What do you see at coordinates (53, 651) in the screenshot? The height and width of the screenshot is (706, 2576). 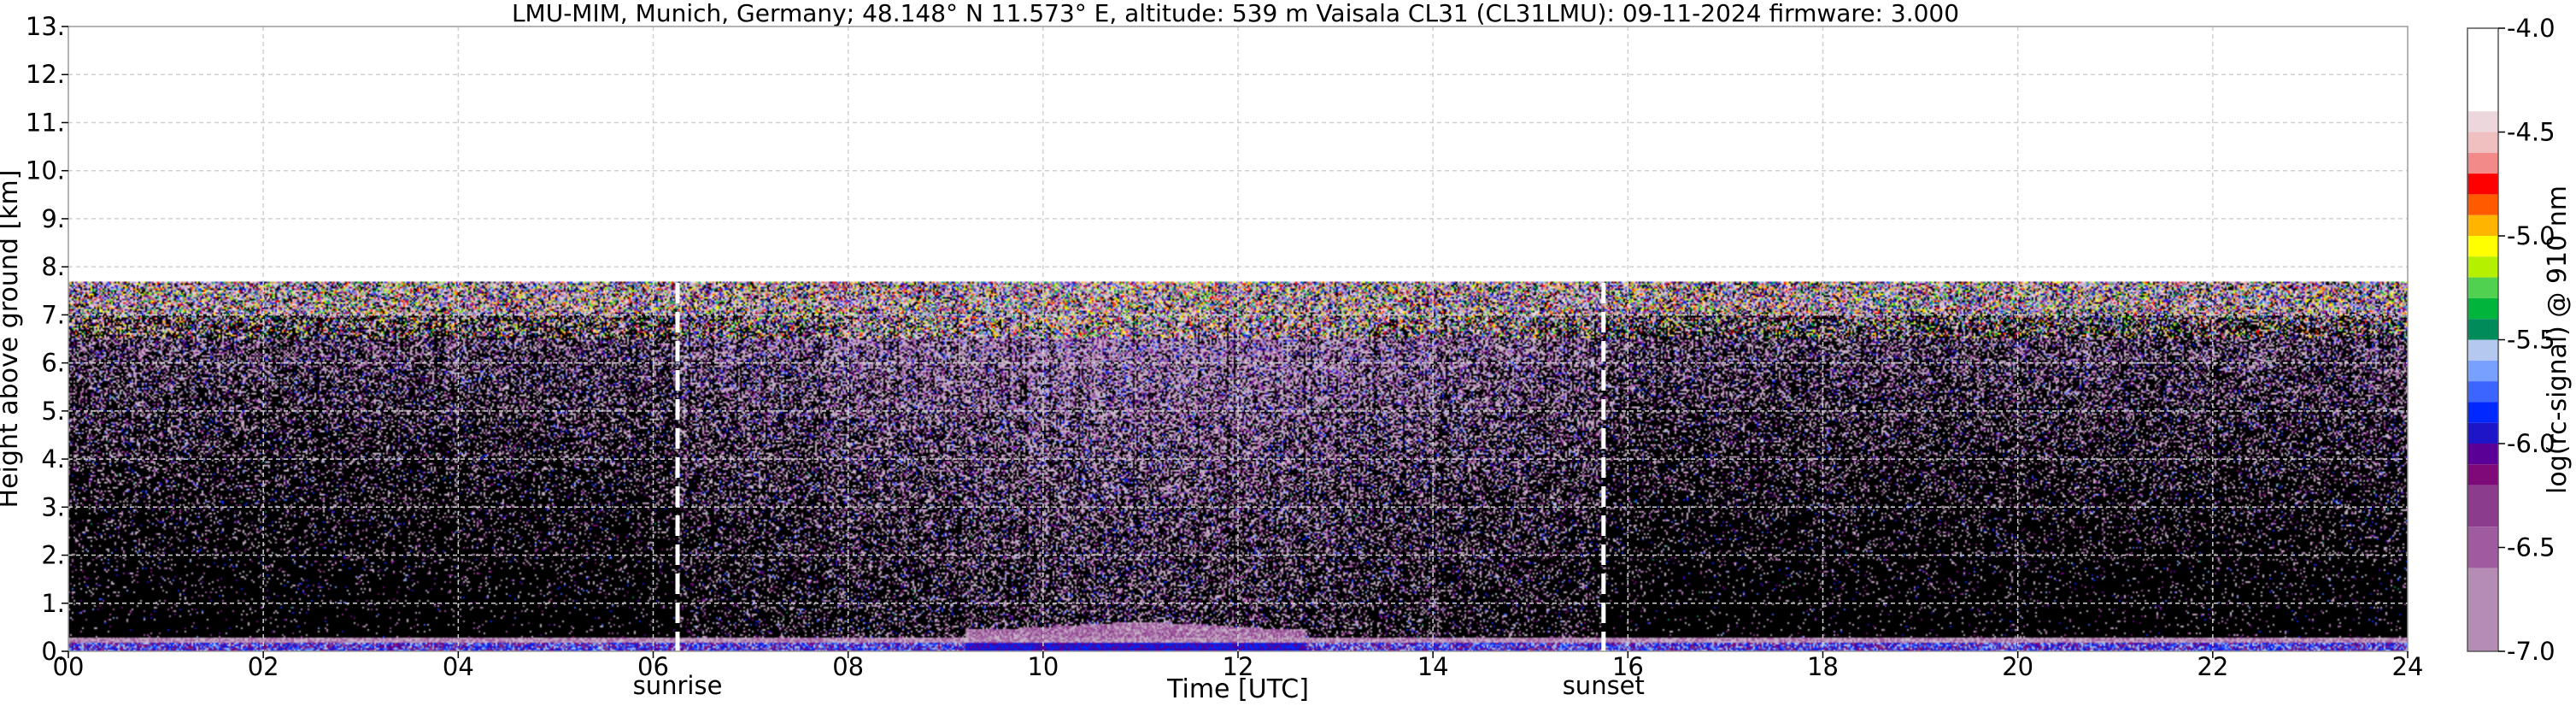 I see `y-tick-label: 0.` at bounding box center [53, 651].